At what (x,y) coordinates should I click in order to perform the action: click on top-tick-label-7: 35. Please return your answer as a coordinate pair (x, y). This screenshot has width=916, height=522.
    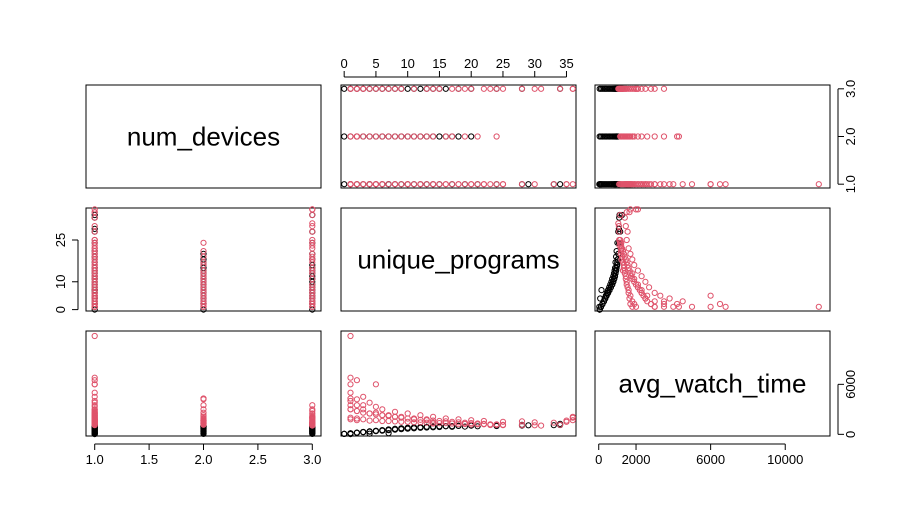
    Looking at the image, I should click on (566, 63).